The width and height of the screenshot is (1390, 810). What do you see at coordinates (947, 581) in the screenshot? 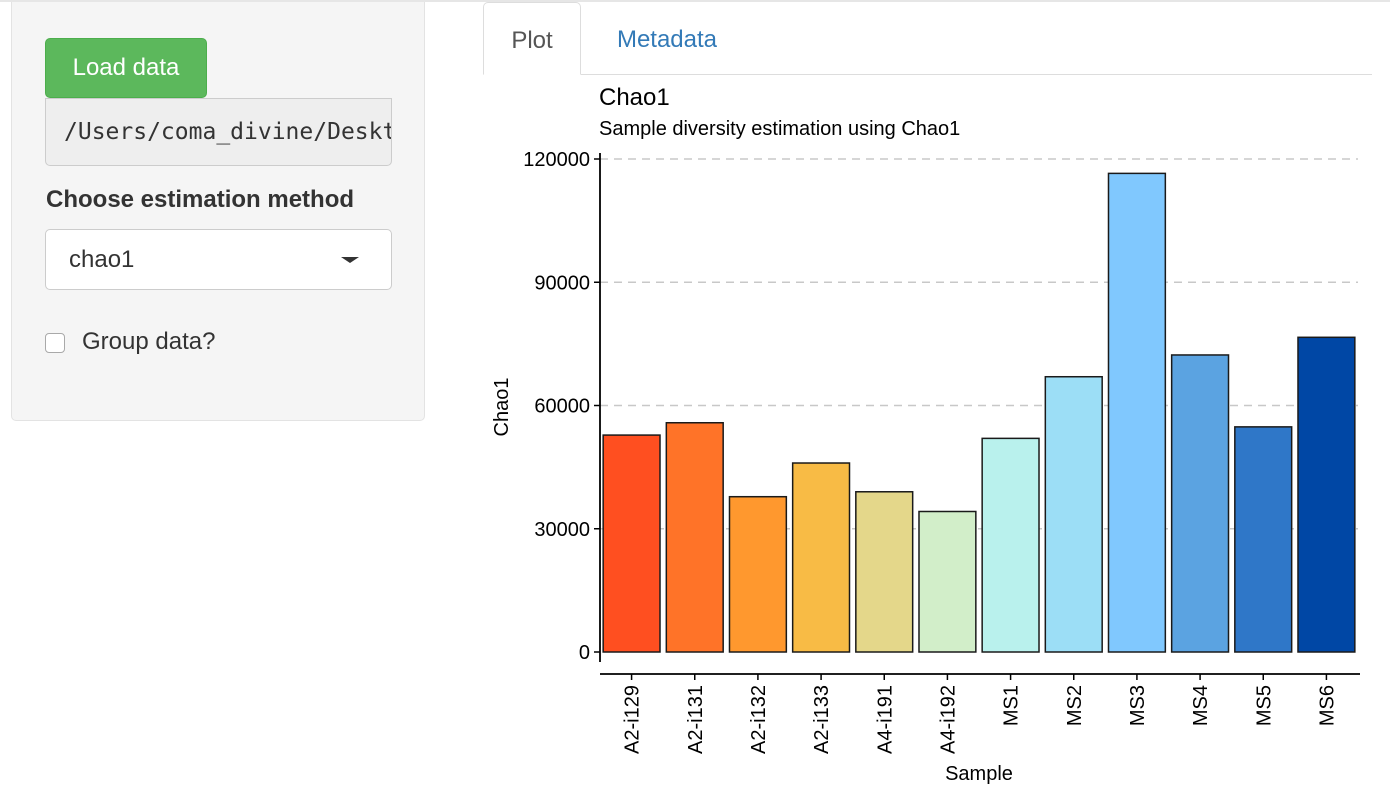
I see `bar-a4-i192` at bounding box center [947, 581].